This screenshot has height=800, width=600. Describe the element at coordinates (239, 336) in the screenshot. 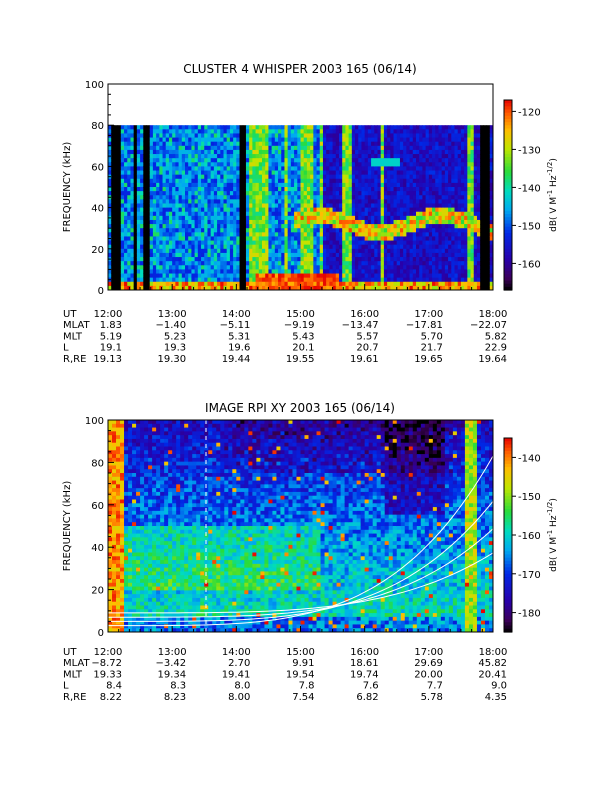

I see `ephemeris-value: 5.31` at that location.